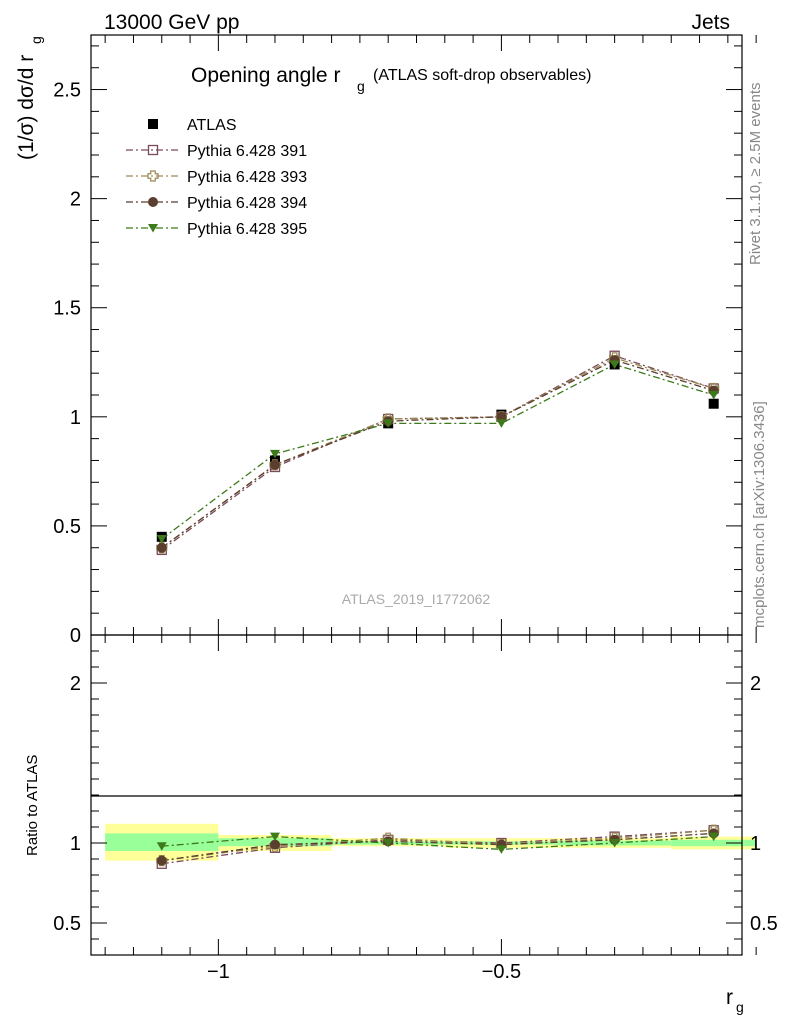 This screenshot has width=786, height=1024. Describe the element at coordinates (729, 997) in the screenshot. I see `x-axis-label: r` at that location.